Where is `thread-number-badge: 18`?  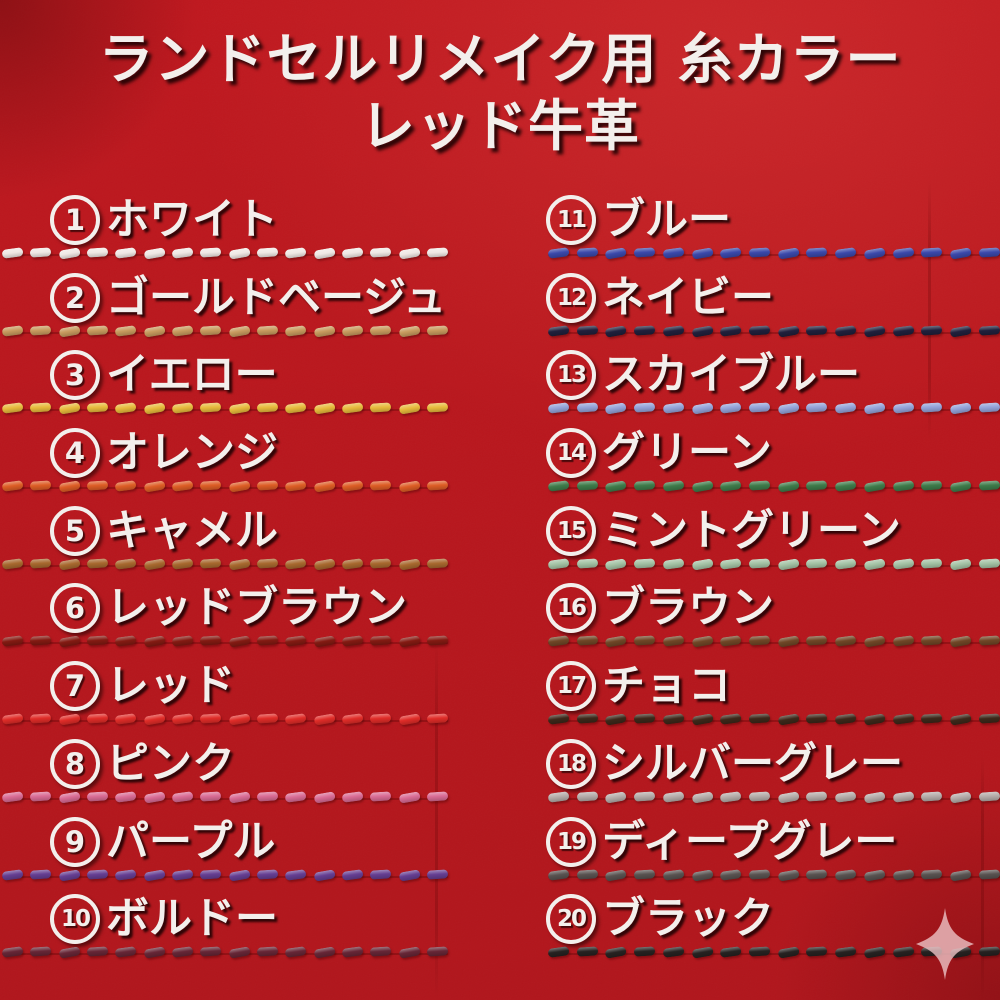 thread-number-badge: 18 is located at coordinates (571, 763).